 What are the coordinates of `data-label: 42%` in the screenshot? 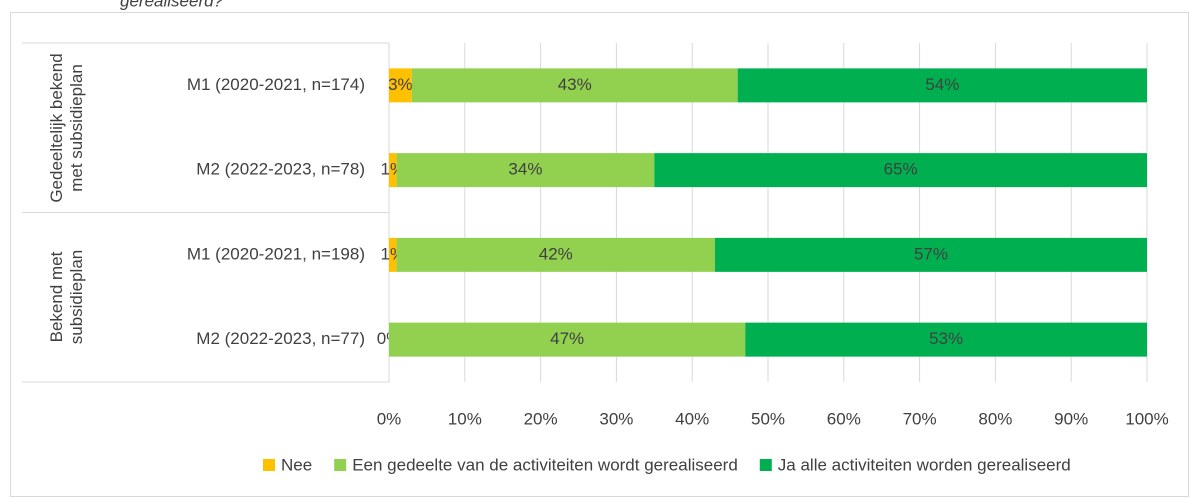 It's located at (556, 253).